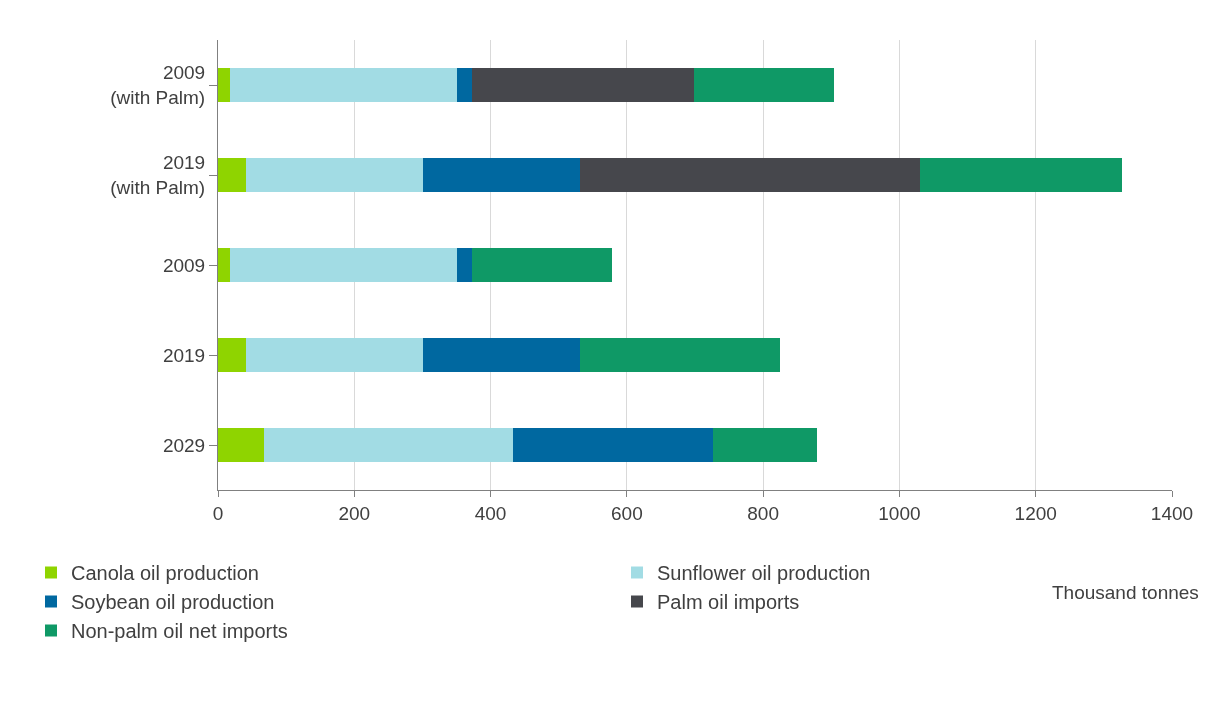  Describe the element at coordinates (764, 573) in the screenshot. I see `legend-label: Sunflower oil production` at that location.